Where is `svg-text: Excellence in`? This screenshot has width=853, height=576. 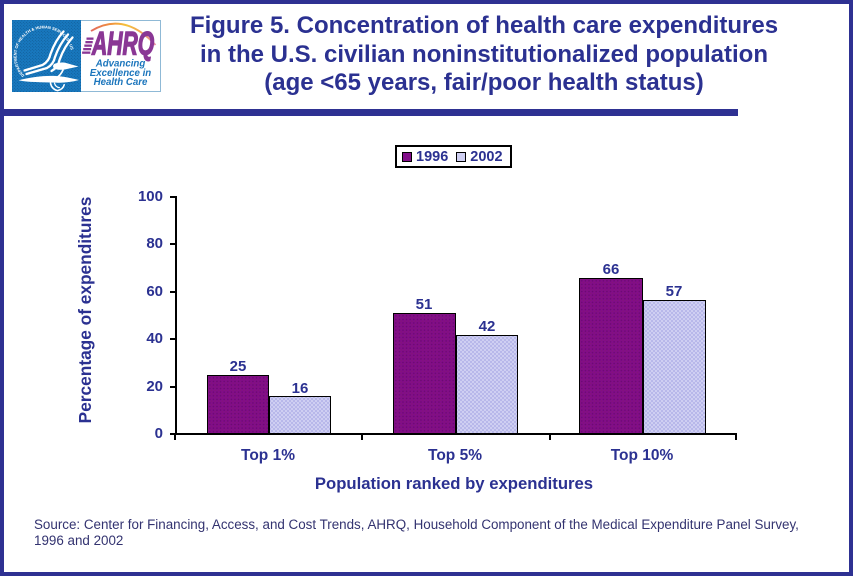 svg-text: Excellence in is located at coordinates (120, 73).